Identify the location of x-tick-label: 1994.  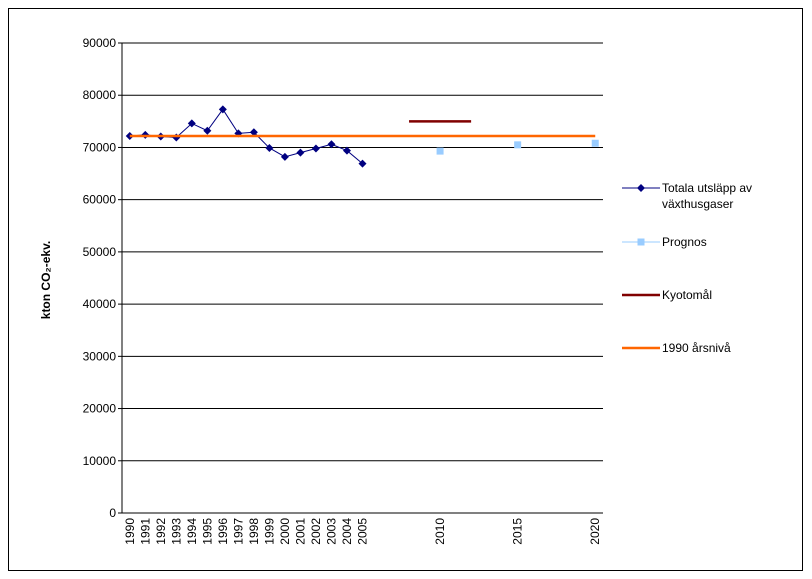
(192, 531).